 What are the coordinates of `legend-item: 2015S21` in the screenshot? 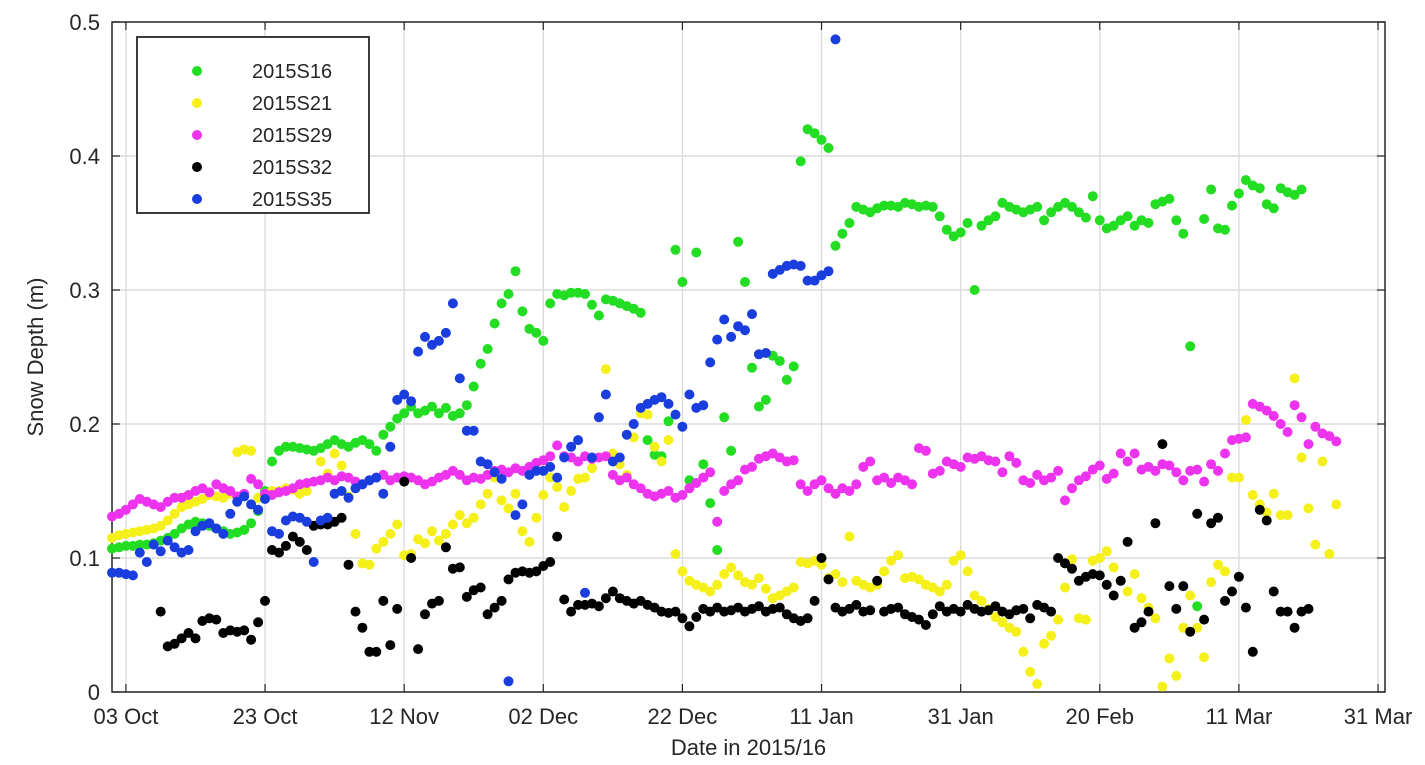 It's located at (262, 104).